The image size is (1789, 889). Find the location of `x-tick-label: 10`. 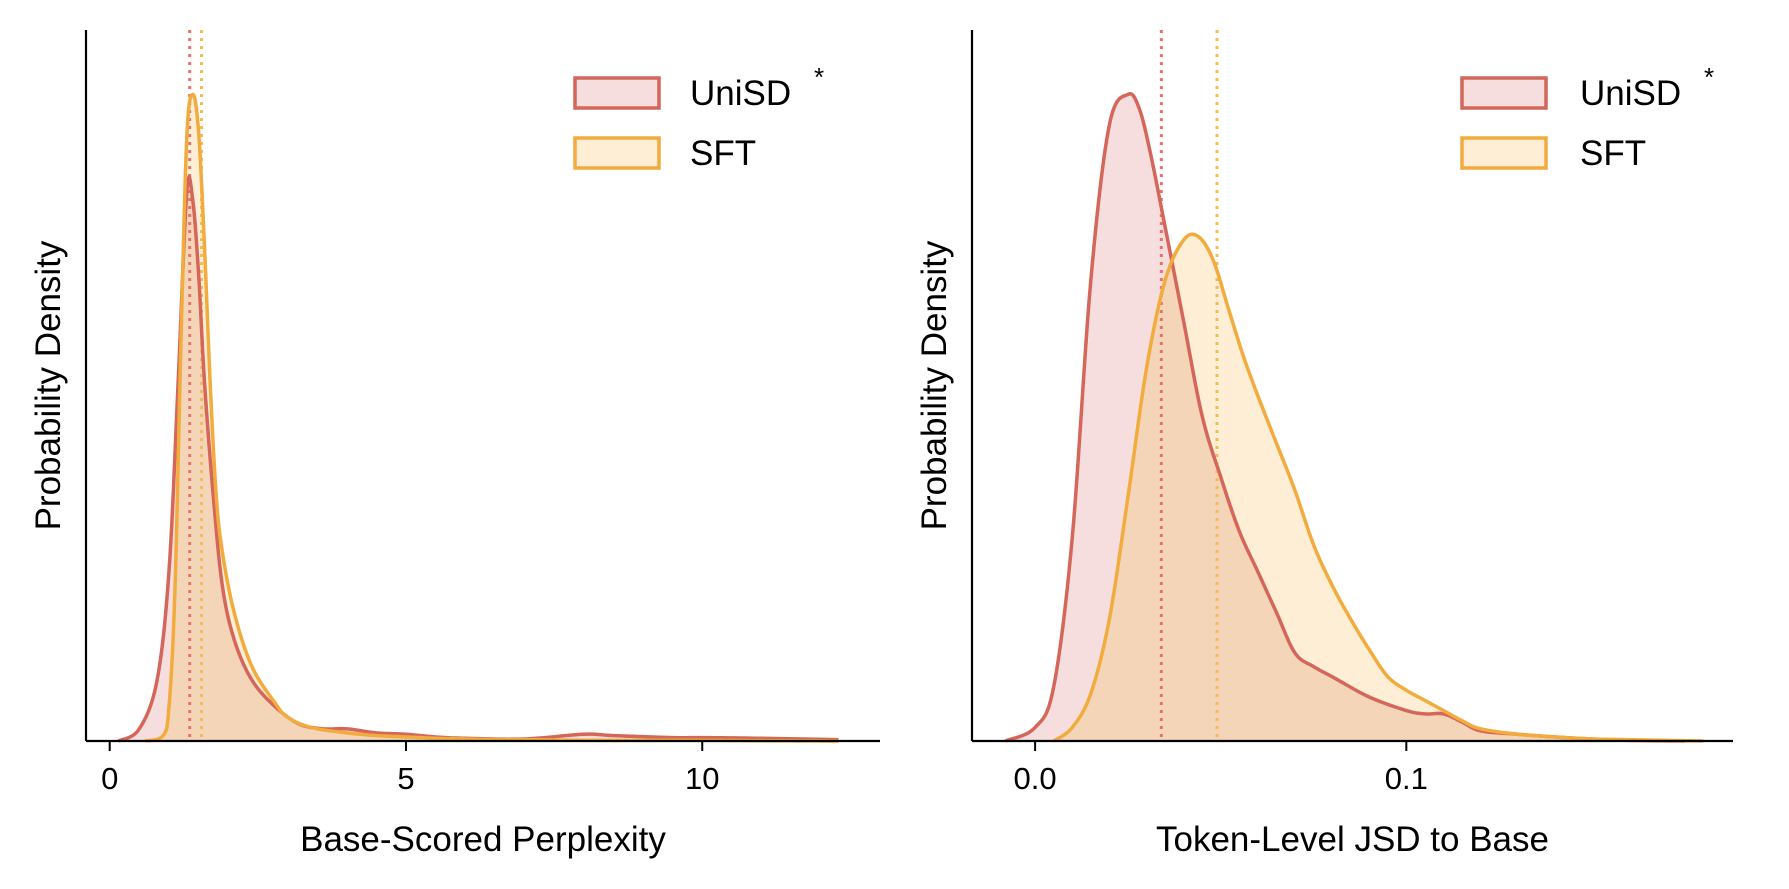

x-tick-label: 10 is located at coordinates (702, 778).